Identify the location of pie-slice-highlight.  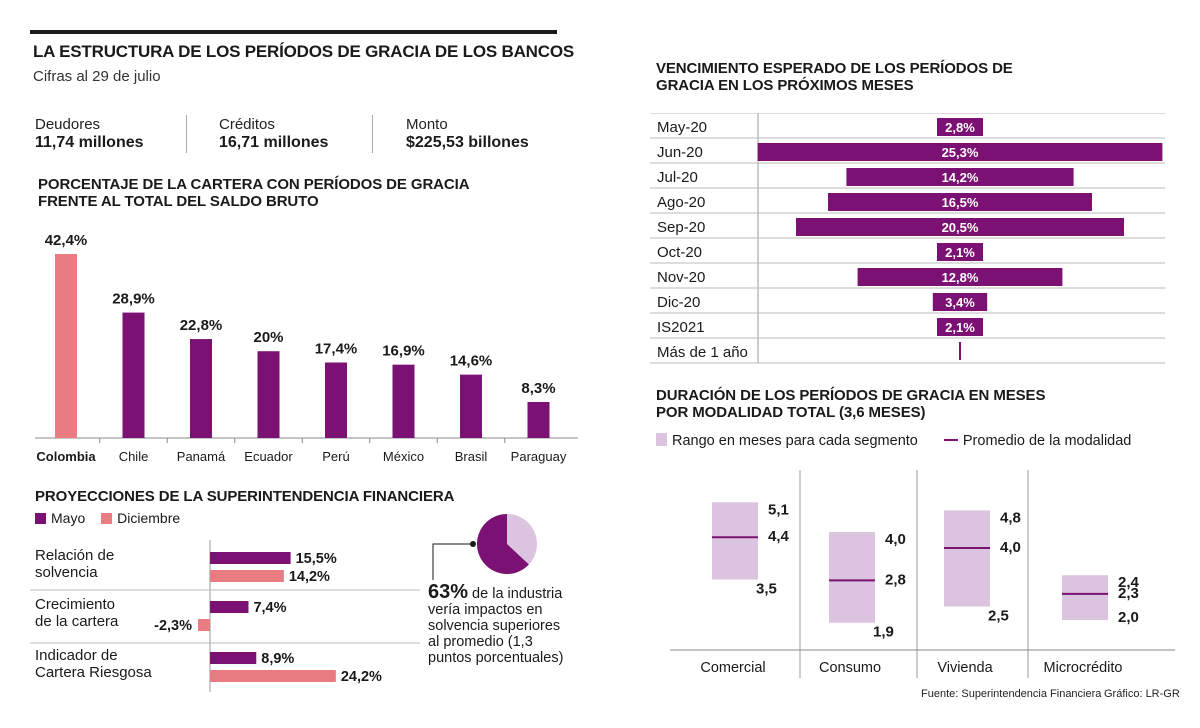
(503, 544).